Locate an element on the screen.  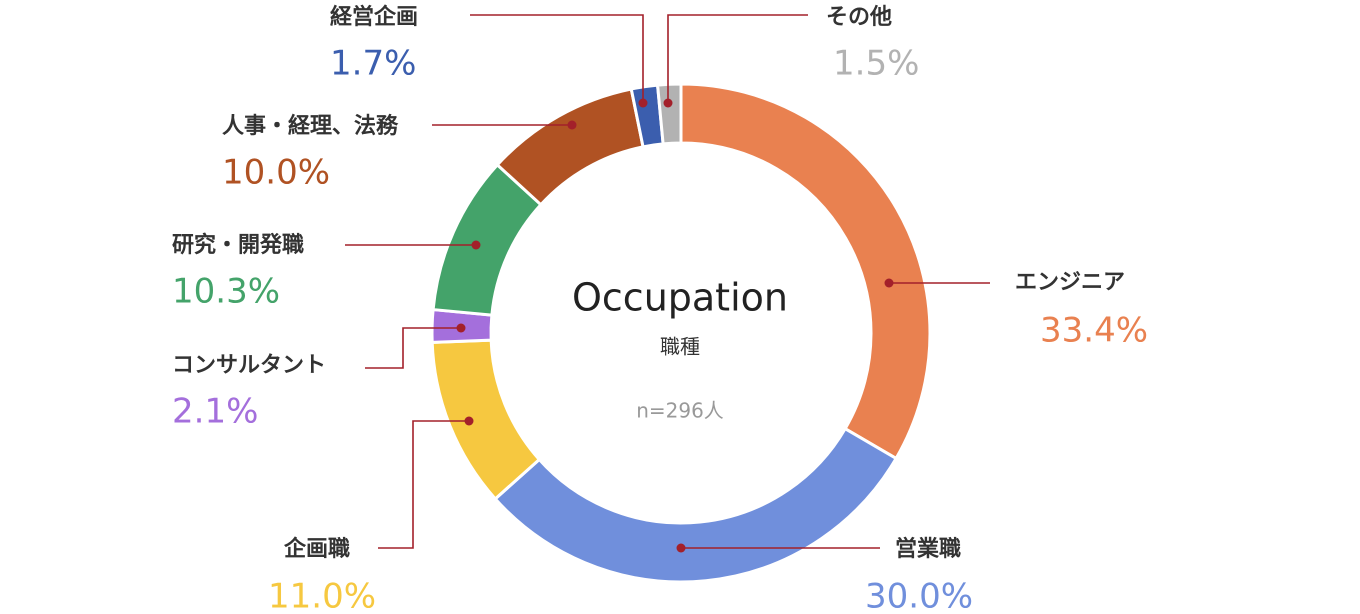
category-label: エンジニア is located at coordinates (1070, 282).